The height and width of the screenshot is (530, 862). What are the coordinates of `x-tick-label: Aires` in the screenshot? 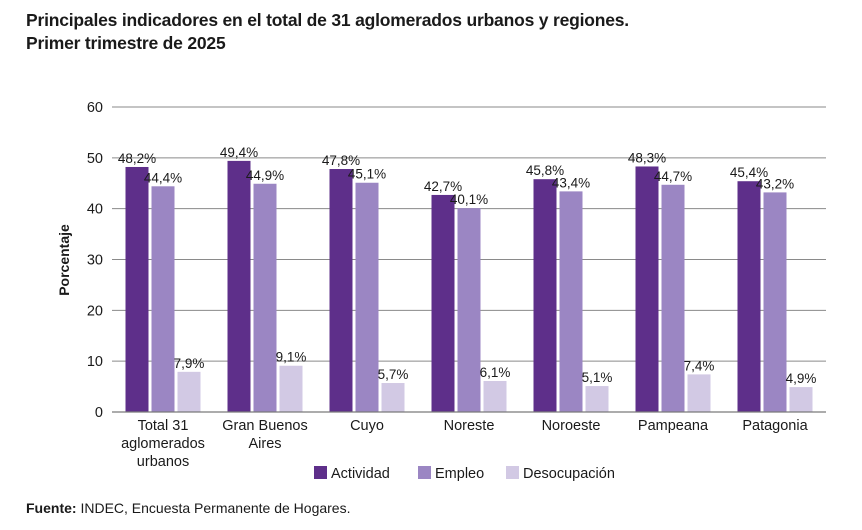 It's located at (264, 444).